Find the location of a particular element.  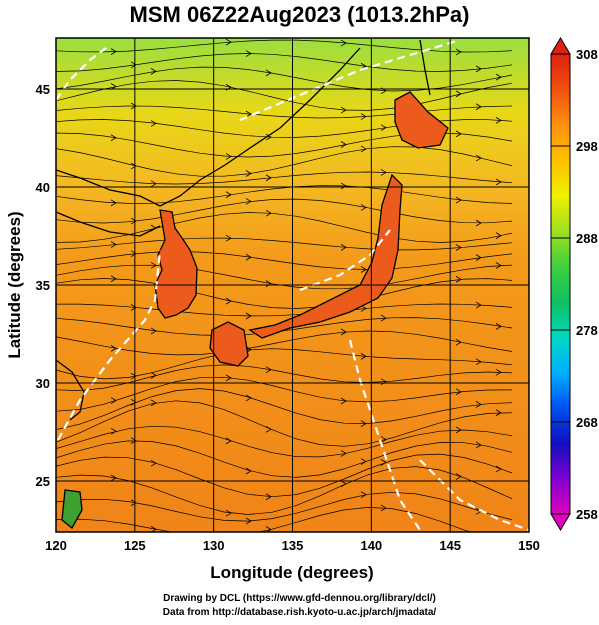

colorbar-scale is located at coordinates (560, 284).